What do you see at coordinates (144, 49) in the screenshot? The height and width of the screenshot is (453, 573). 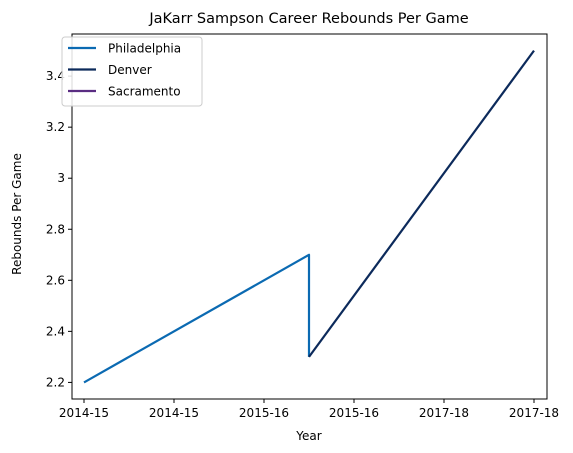 I see `legend-label-philadelphia: Philadelphia` at bounding box center [144, 49].